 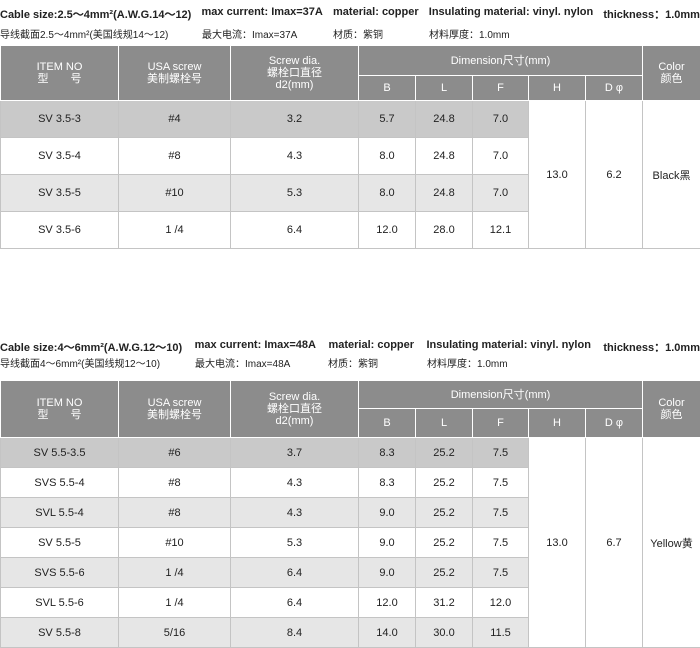 I want to click on cell: #10, so click(x=174, y=193).